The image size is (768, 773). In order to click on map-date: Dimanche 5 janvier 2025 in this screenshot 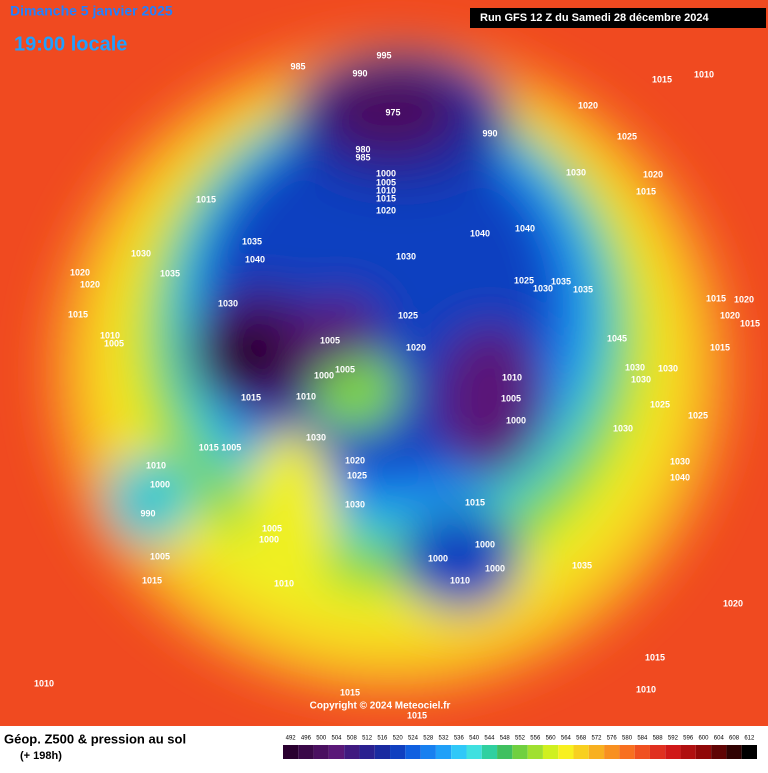, I will do `click(91, 11)`.